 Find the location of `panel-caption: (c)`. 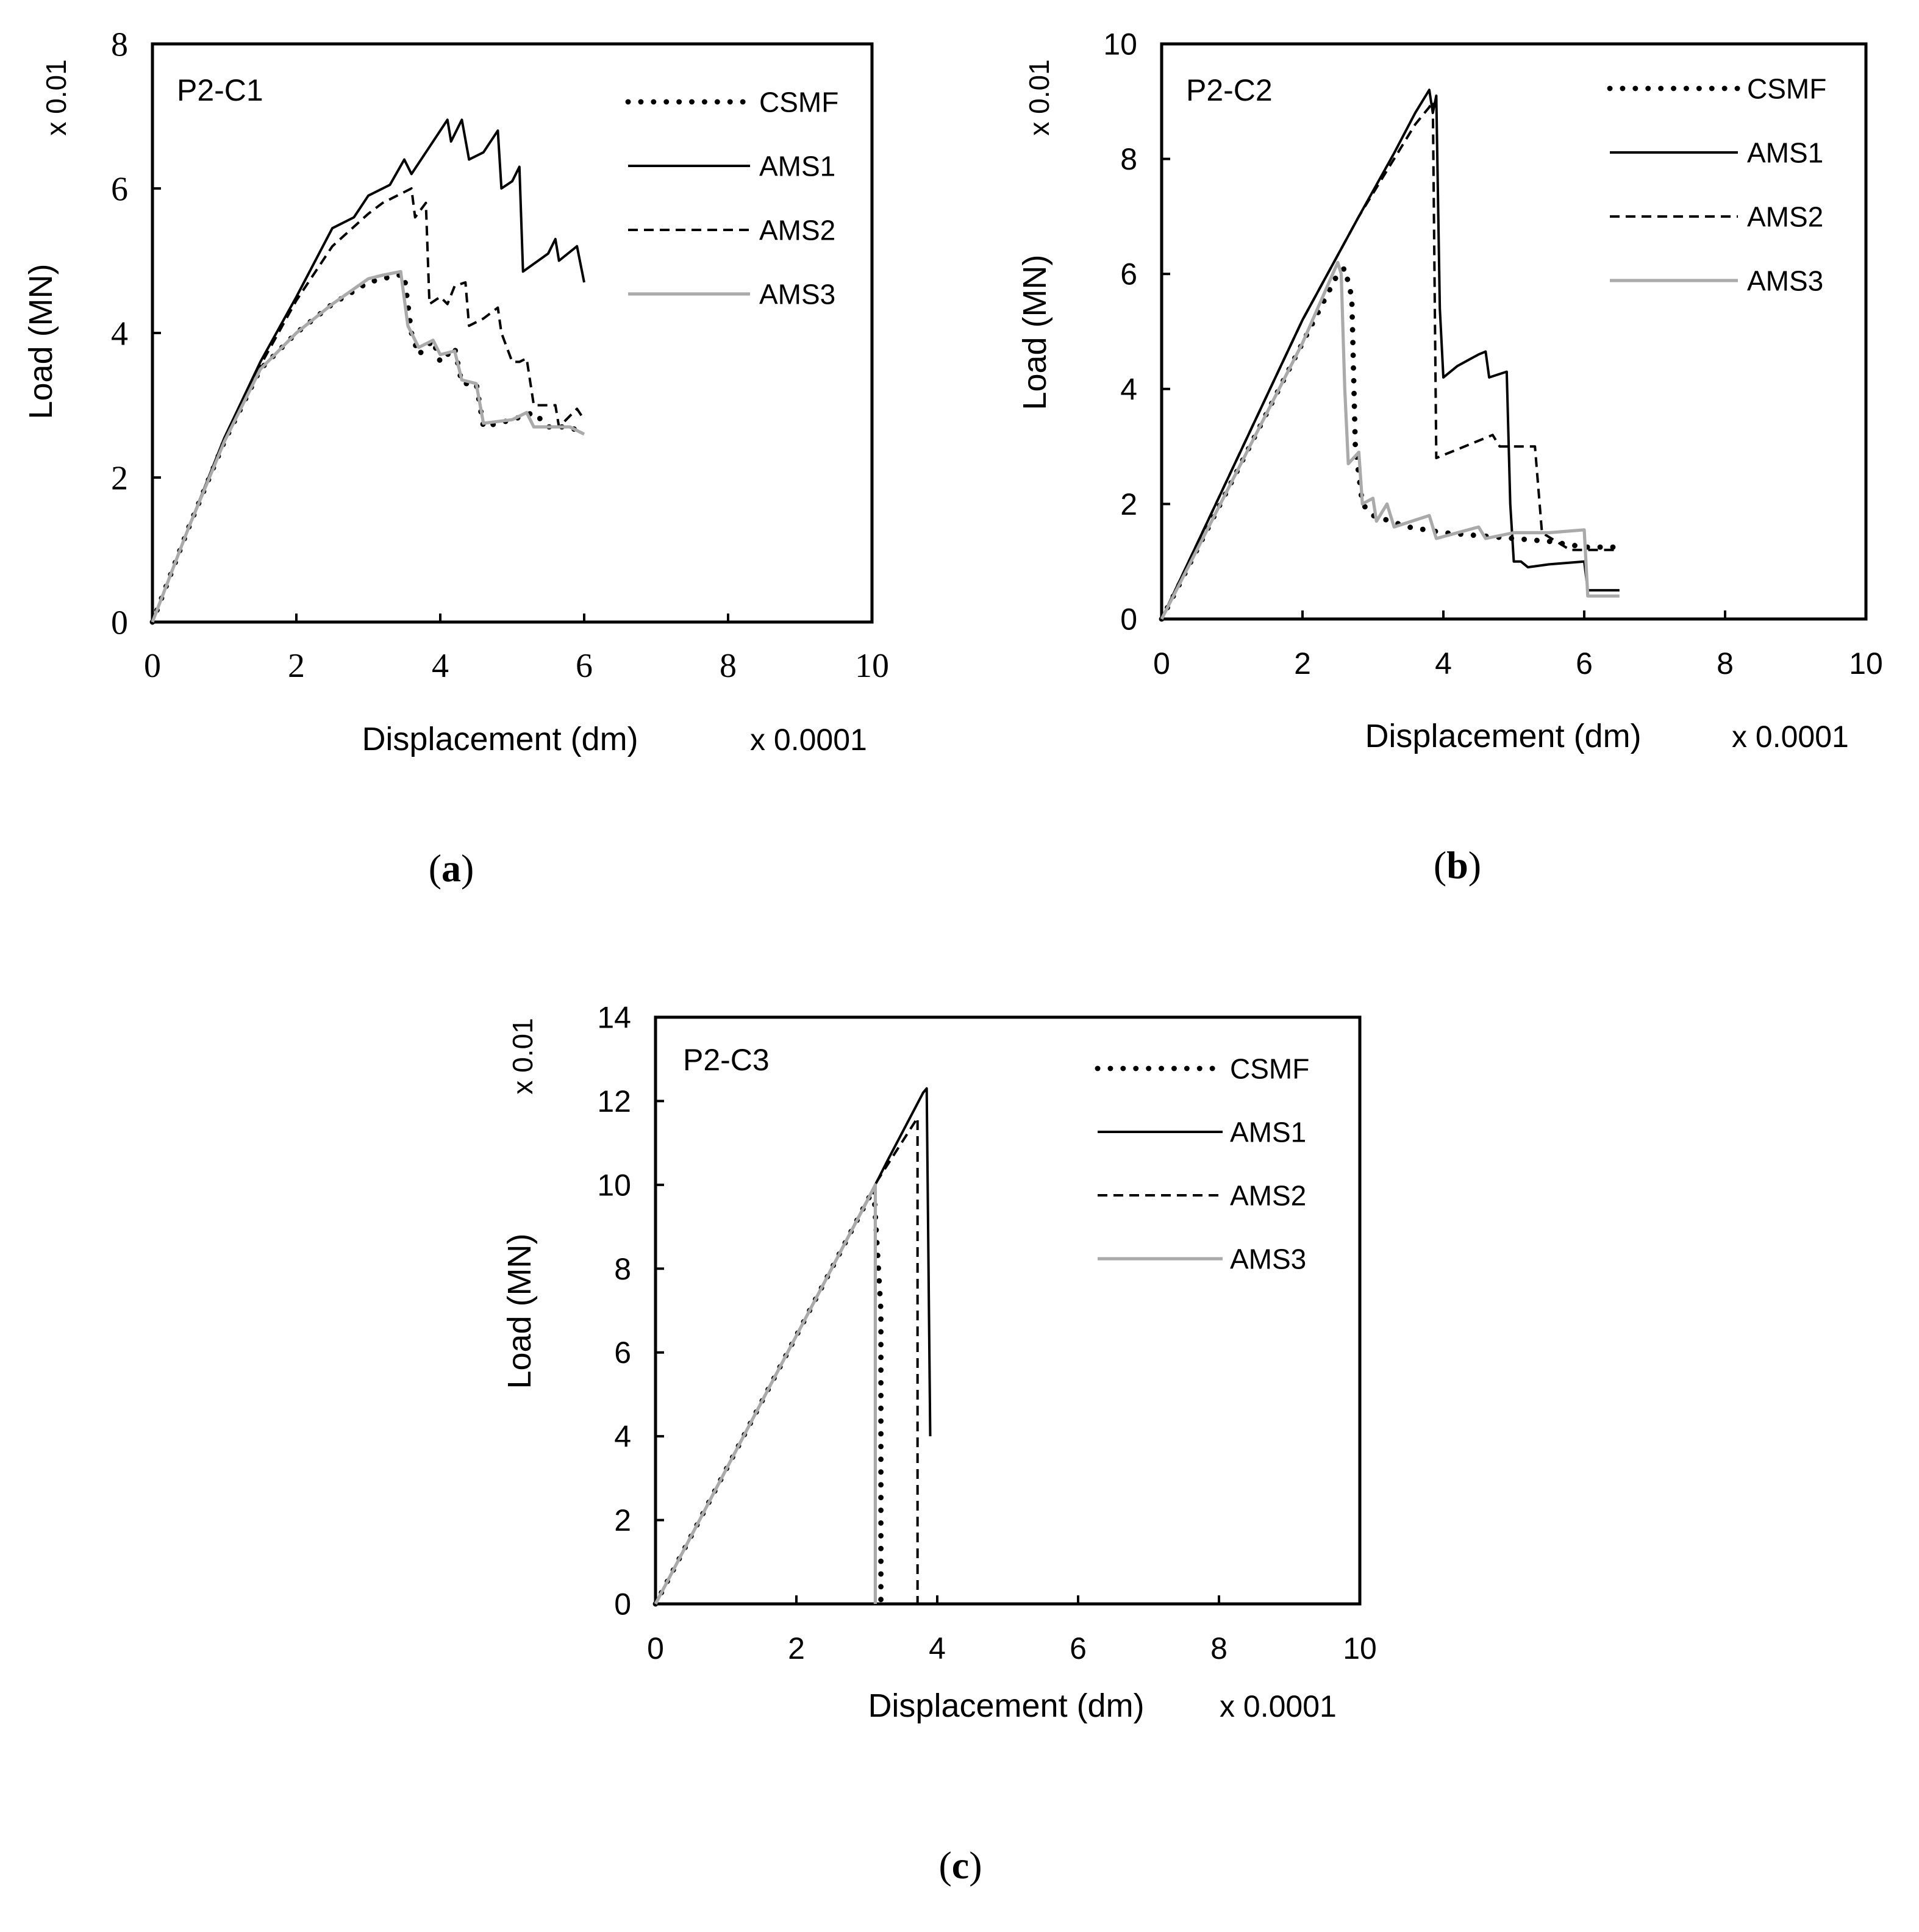

panel-caption: (c) is located at coordinates (960, 1865).